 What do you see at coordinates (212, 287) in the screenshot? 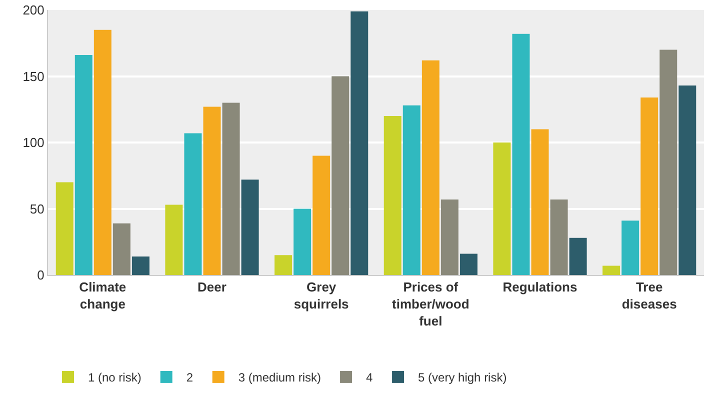
I see `x-tick-label: Deer` at bounding box center [212, 287].